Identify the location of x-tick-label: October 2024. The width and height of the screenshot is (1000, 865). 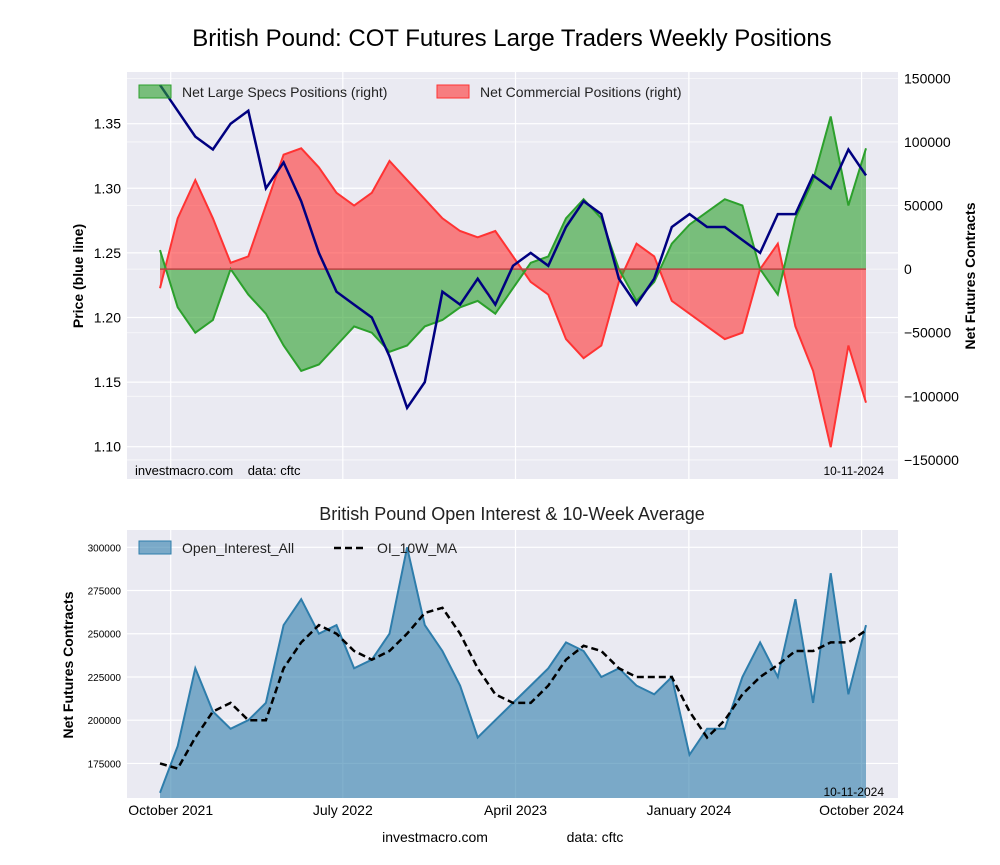
(861, 810).